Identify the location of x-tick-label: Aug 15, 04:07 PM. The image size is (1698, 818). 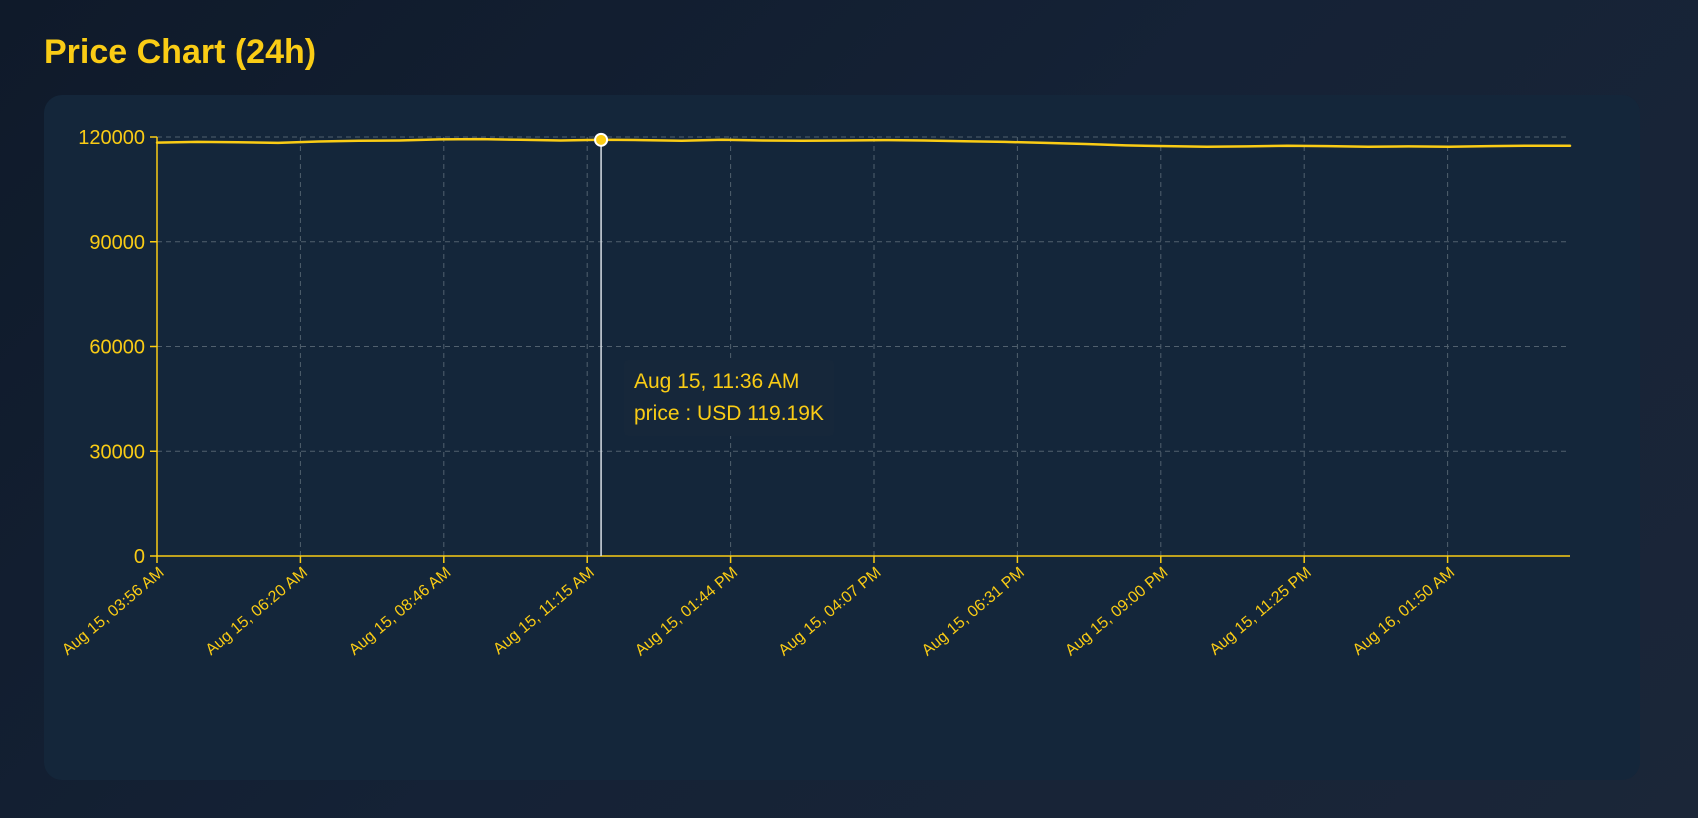
(830, 611).